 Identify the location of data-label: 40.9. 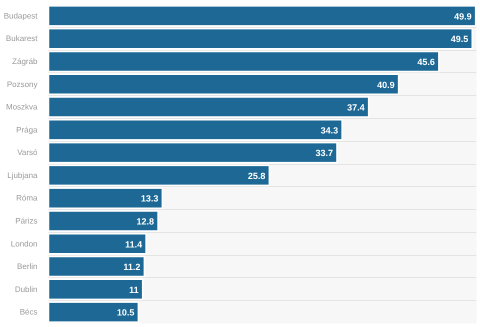
(386, 85).